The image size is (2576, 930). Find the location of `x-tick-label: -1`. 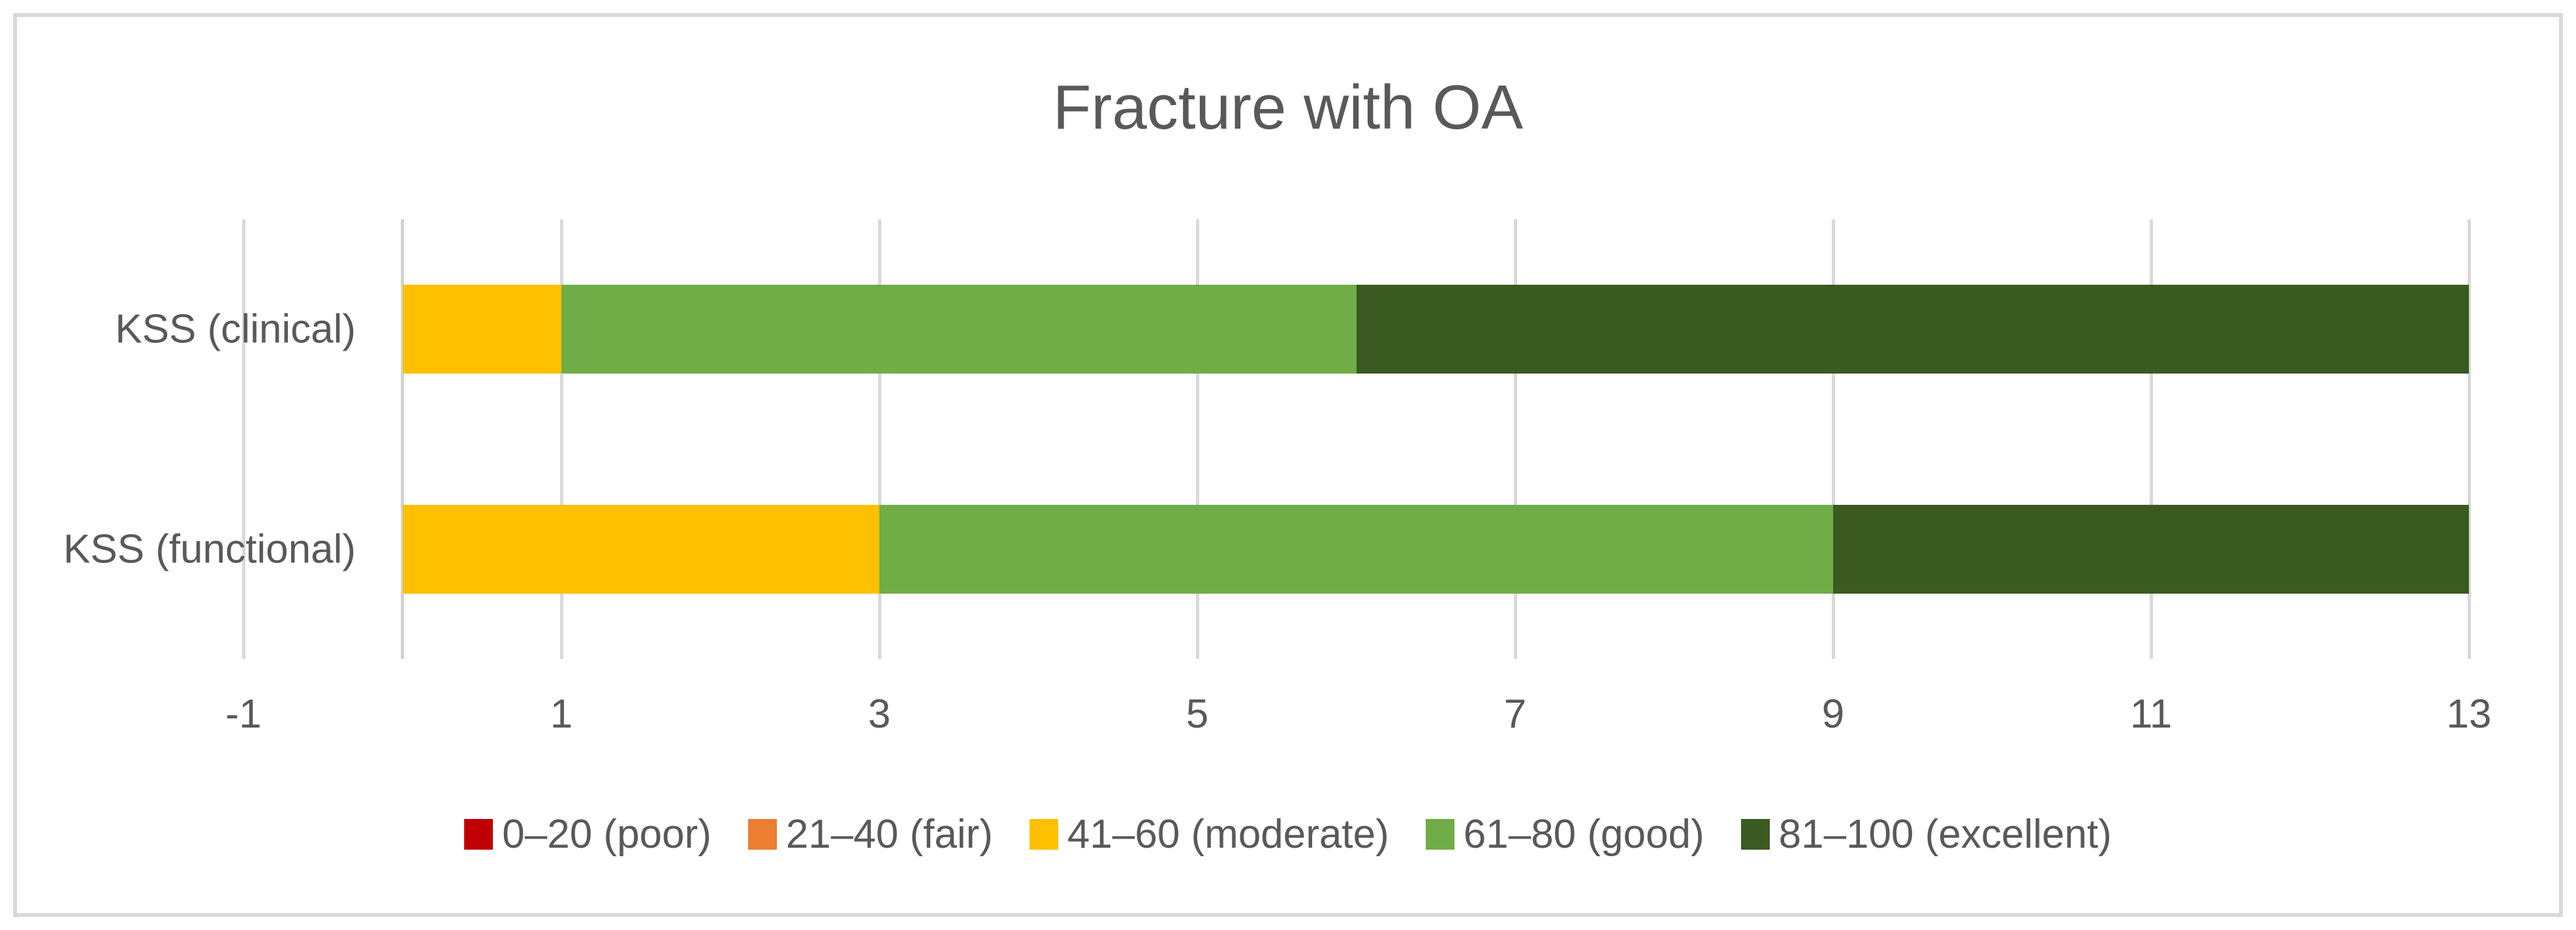

x-tick-label: -1 is located at coordinates (243, 714).